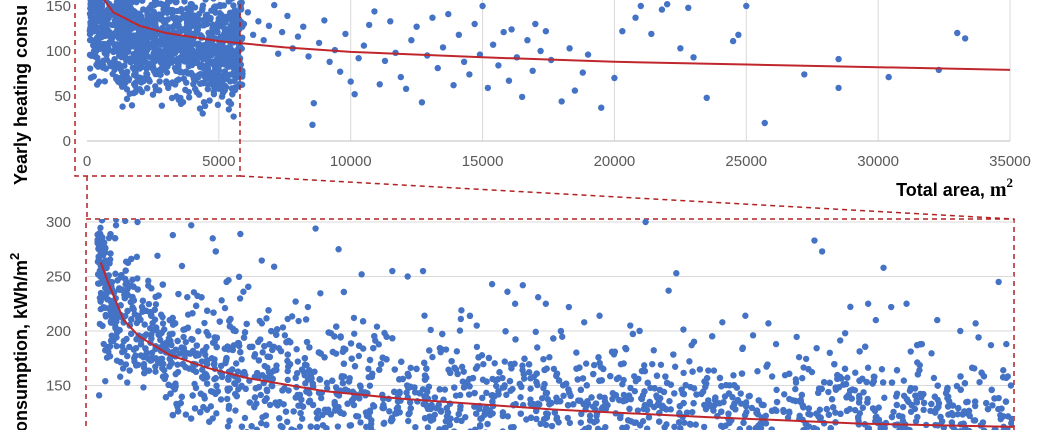  What do you see at coordinates (58, 386) in the screenshot?
I see `bottom-y-tick-label: 150` at bounding box center [58, 386].